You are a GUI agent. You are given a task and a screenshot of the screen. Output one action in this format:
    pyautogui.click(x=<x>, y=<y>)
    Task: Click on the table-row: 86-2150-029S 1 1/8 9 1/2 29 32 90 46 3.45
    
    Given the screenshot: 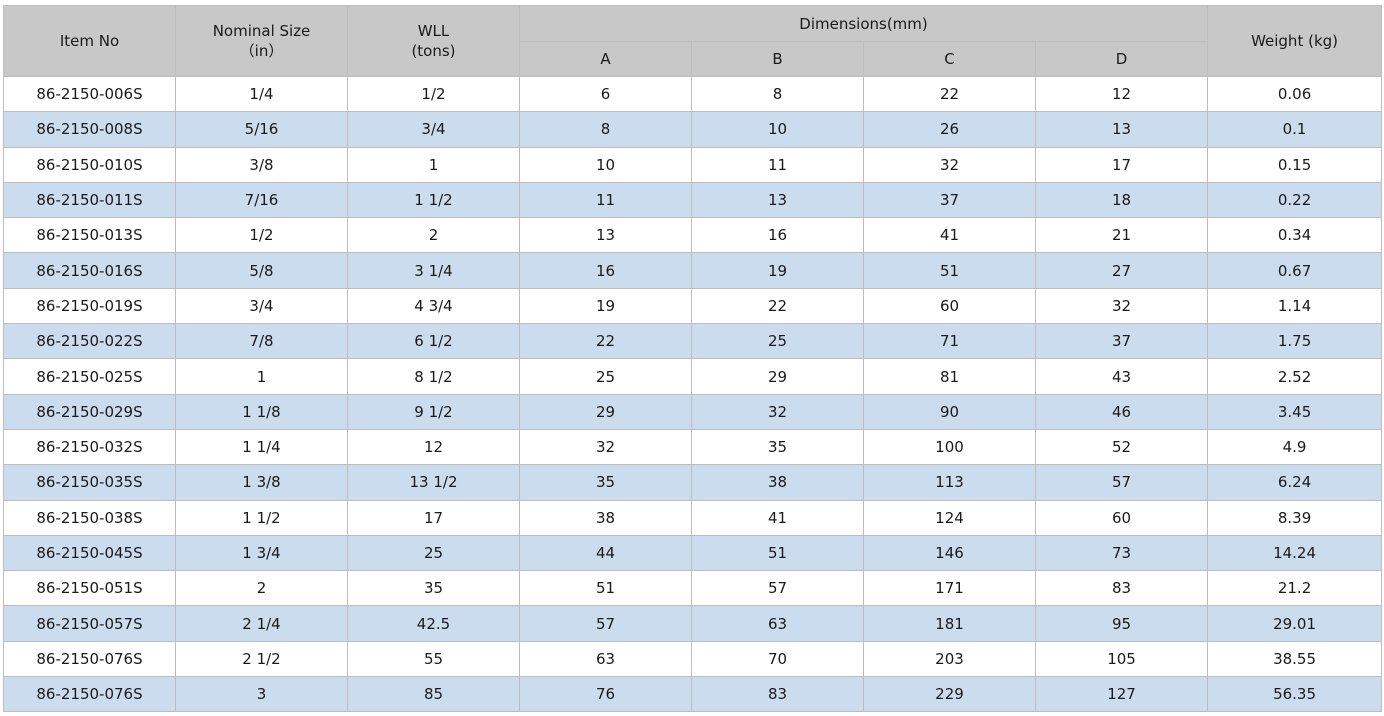 What is the action you would take?
    pyautogui.click(x=693, y=411)
    